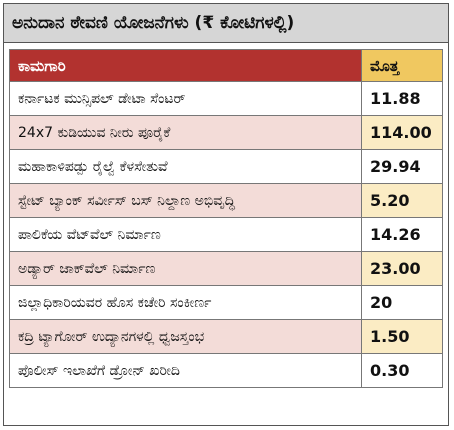  I want to click on project-name: ಪೊಲೀಸ್ ಇಲಾಖೆಗೆ ಡ್ರೋನ್ ಖರೀದಿ, so click(185, 370).